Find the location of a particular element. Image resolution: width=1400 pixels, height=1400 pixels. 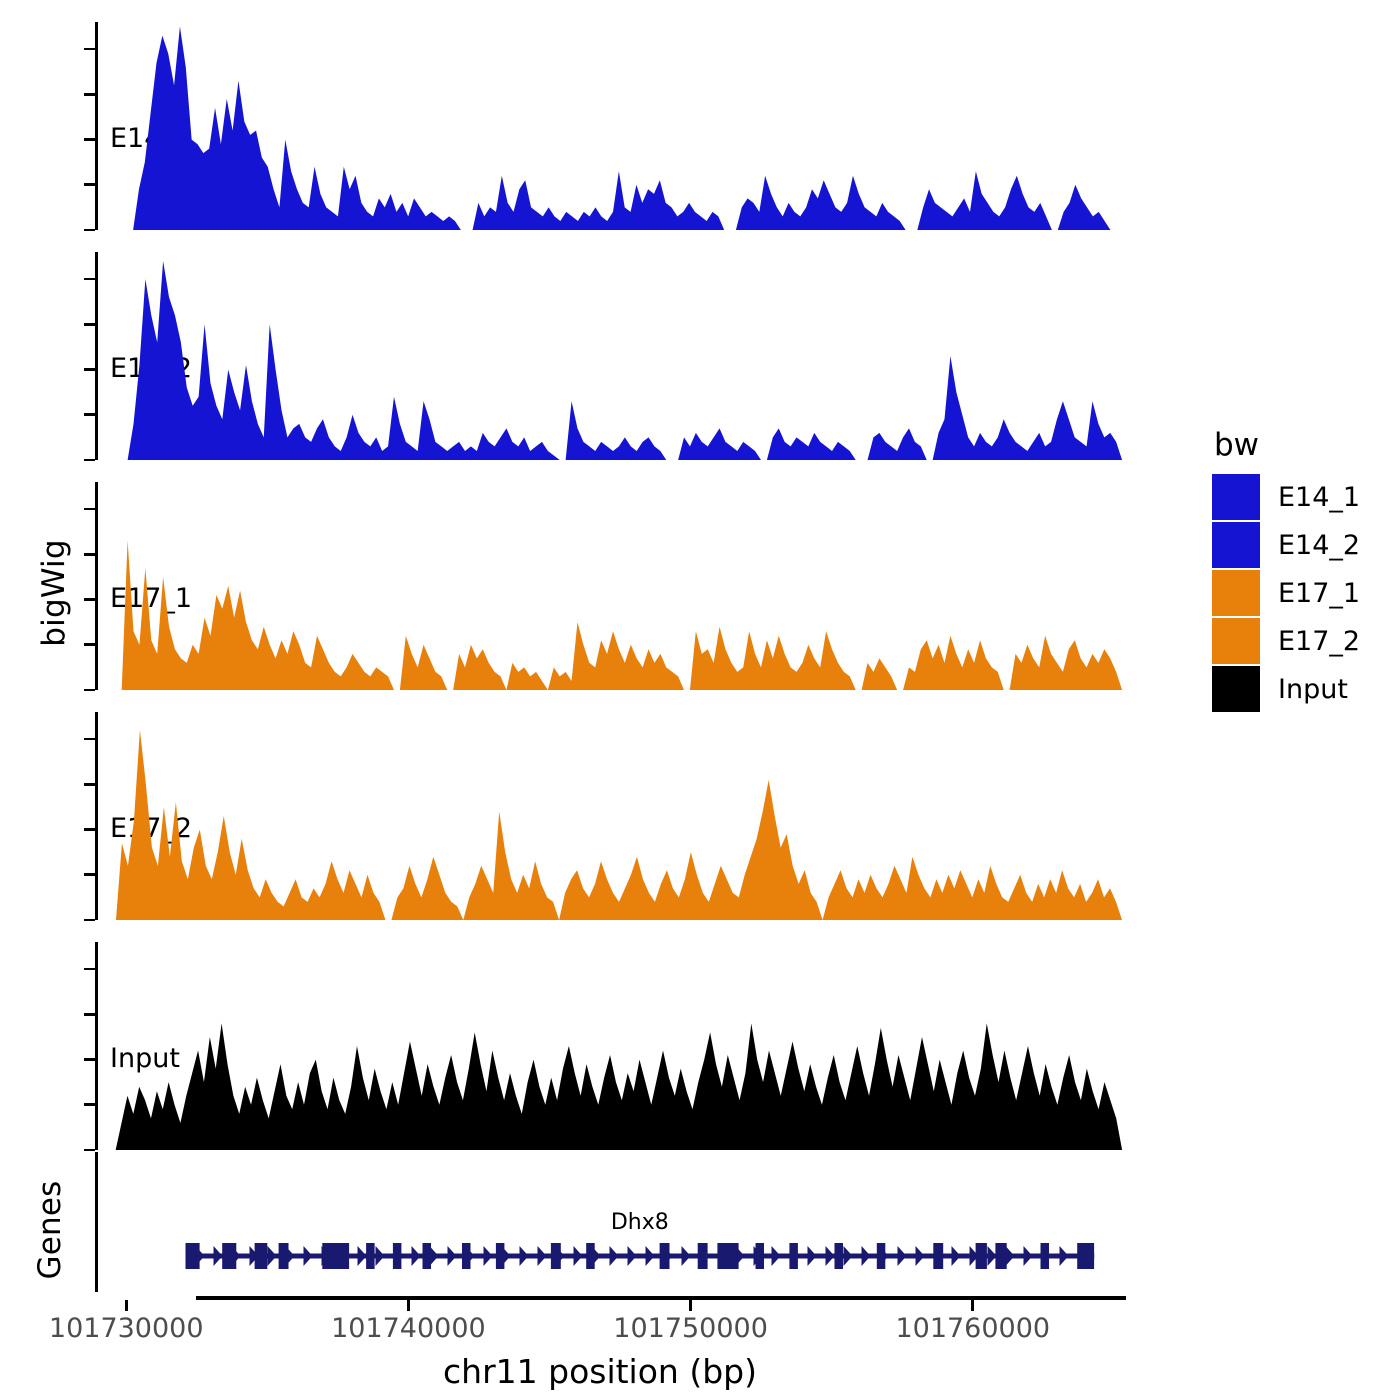

x-axis-title: chr11 position (bp) is located at coordinates (600, 1371).